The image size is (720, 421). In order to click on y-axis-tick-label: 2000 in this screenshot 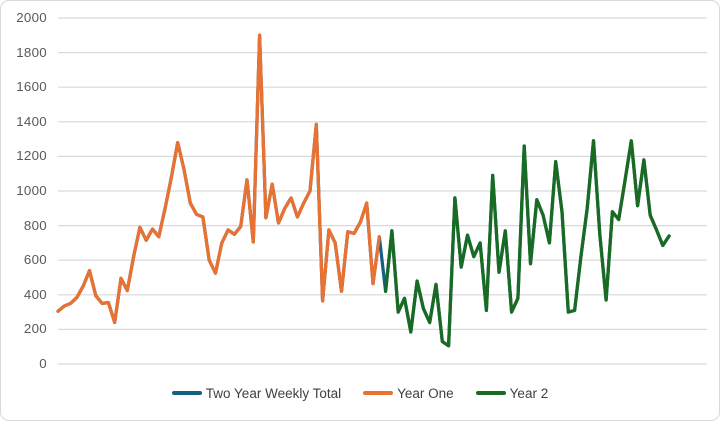, I will do `click(31, 17)`.